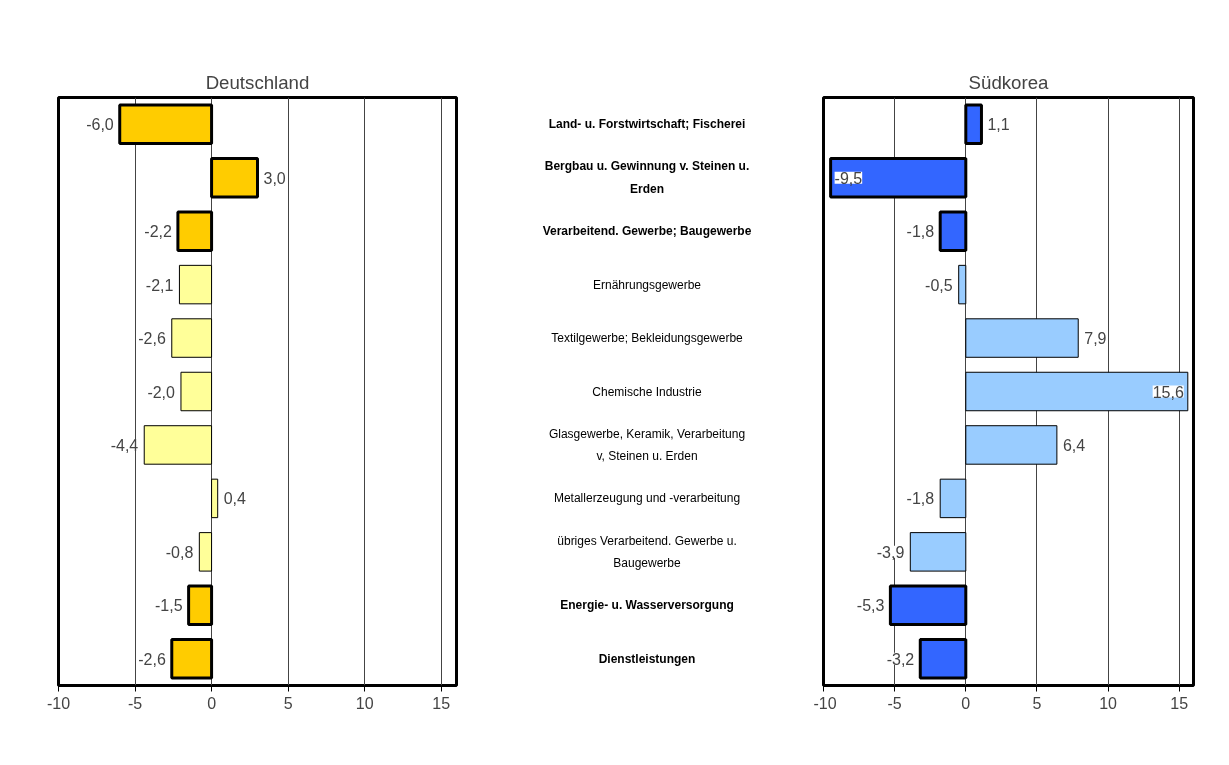  I want to click on y-tick-label: Land- u. Forstwirtschaft; Fischerei, so click(647, 124).